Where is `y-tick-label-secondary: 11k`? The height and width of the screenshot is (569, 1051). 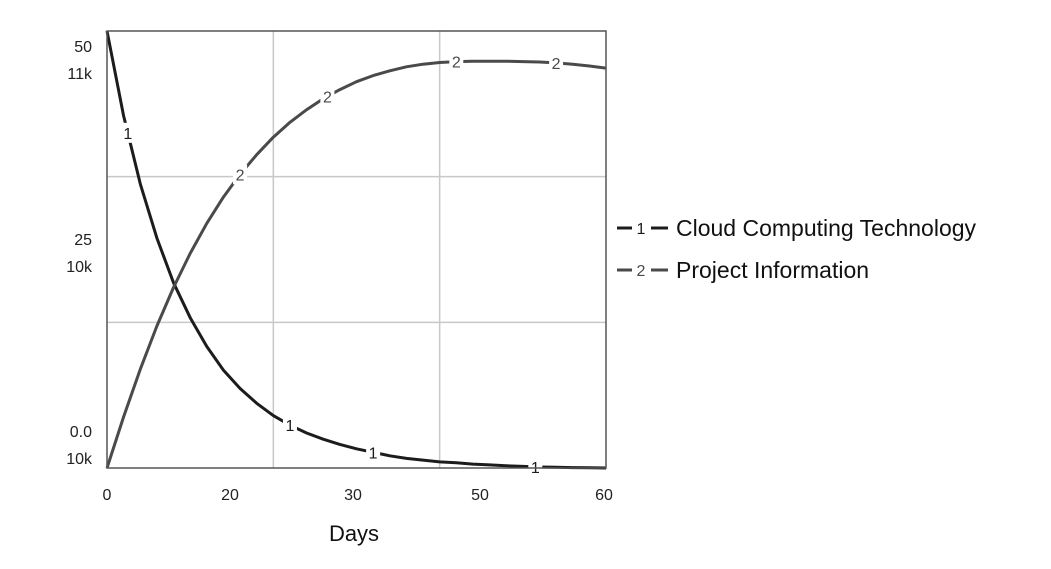
y-tick-label-secondary: 11k is located at coordinates (80, 74).